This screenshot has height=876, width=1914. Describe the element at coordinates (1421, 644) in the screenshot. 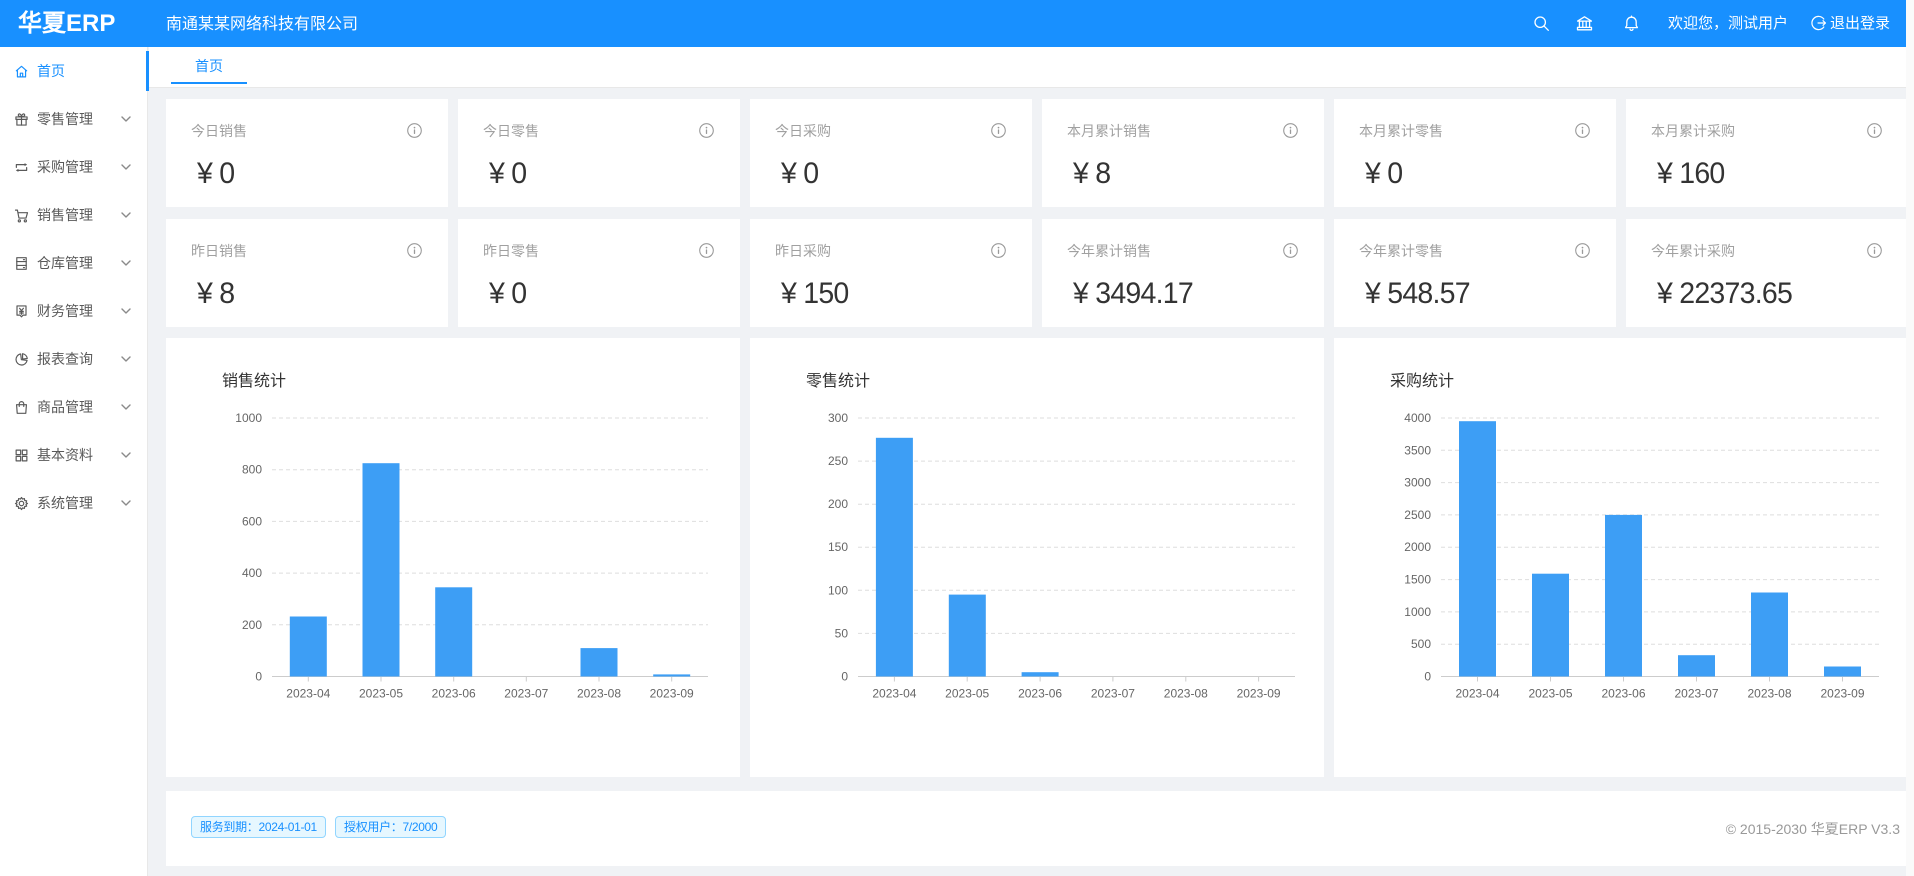

I see `svg-text: 500` at that location.